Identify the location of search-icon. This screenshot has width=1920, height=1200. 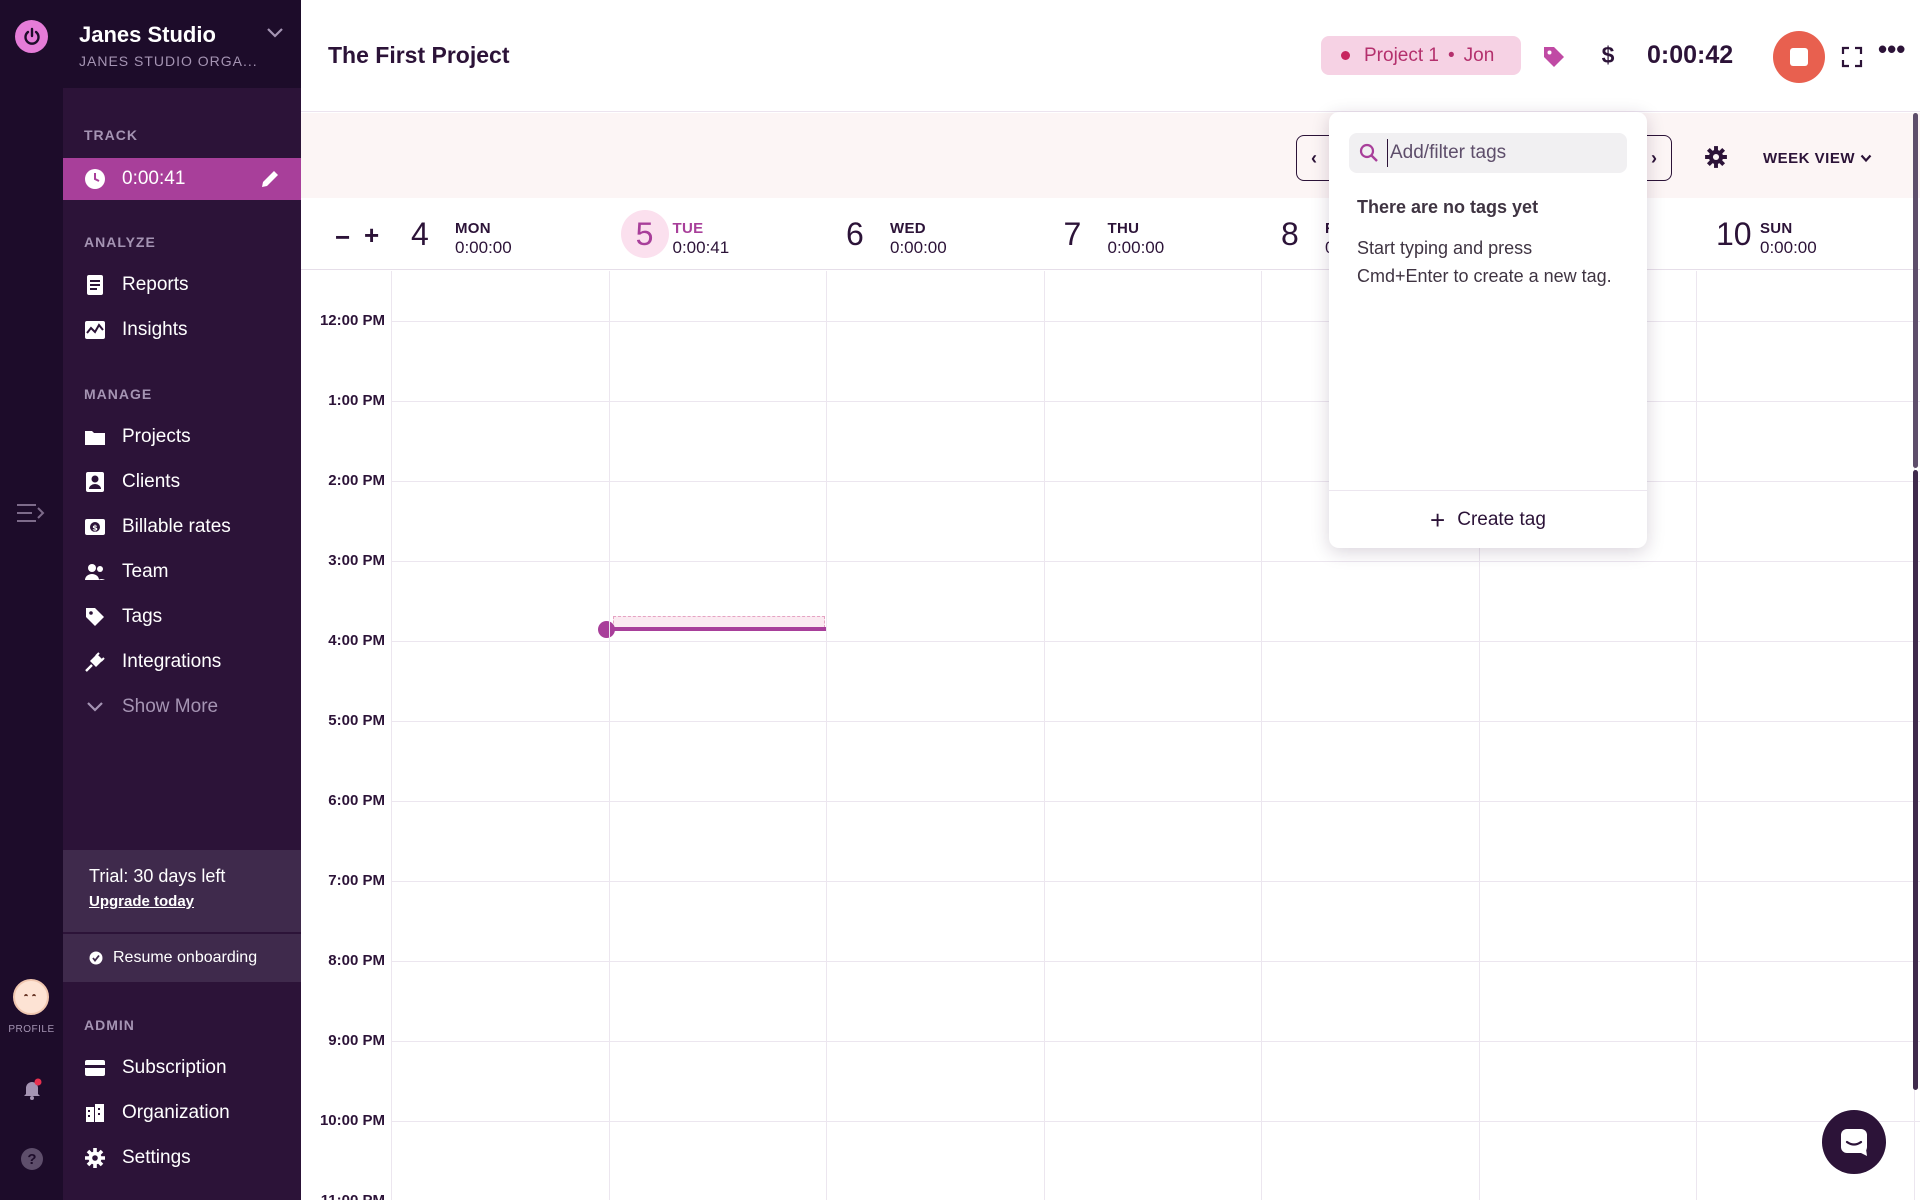
(1369, 153).